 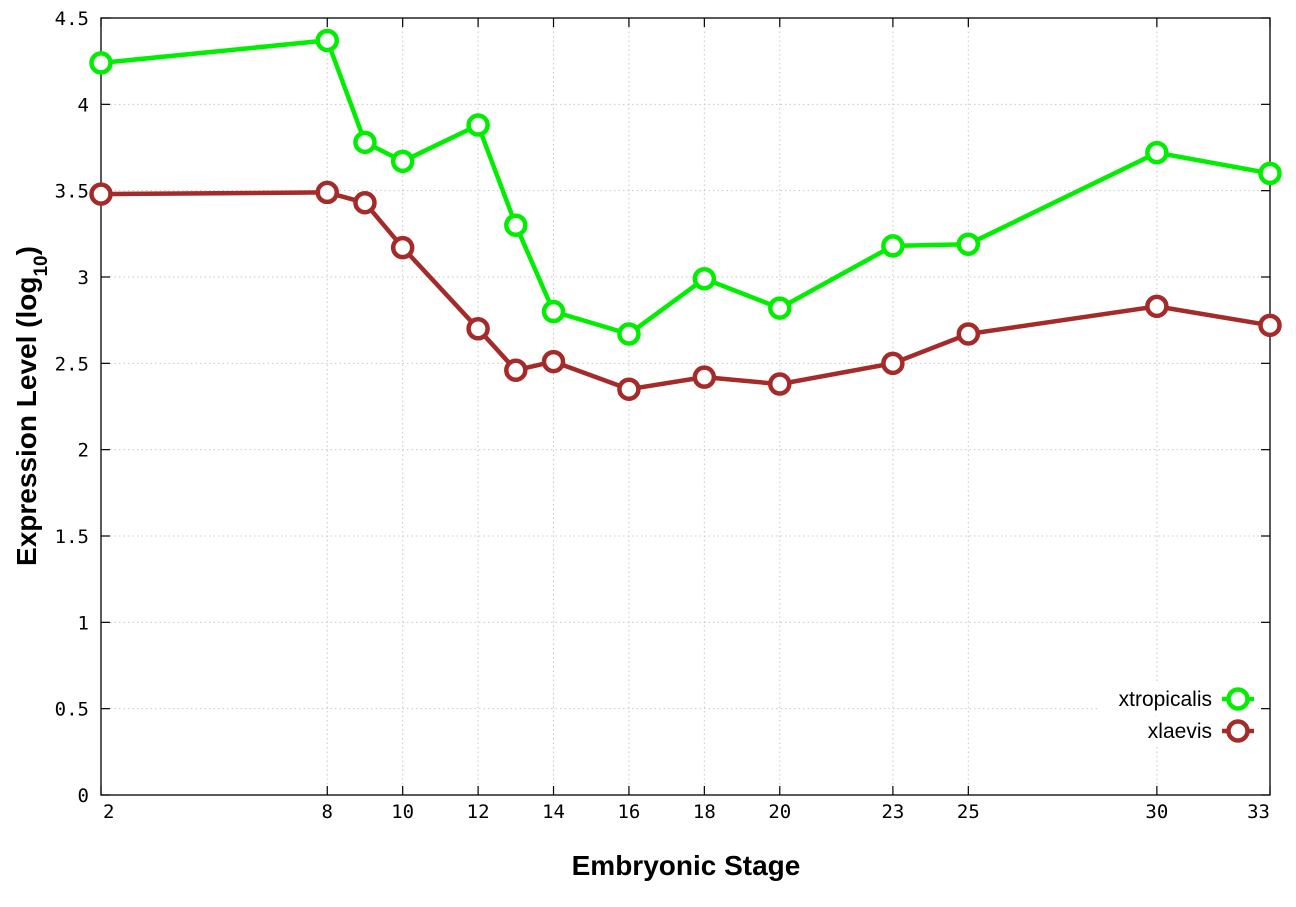 What do you see at coordinates (1238, 731) in the screenshot?
I see `legend-marker-xlaevis` at bounding box center [1238, 731].